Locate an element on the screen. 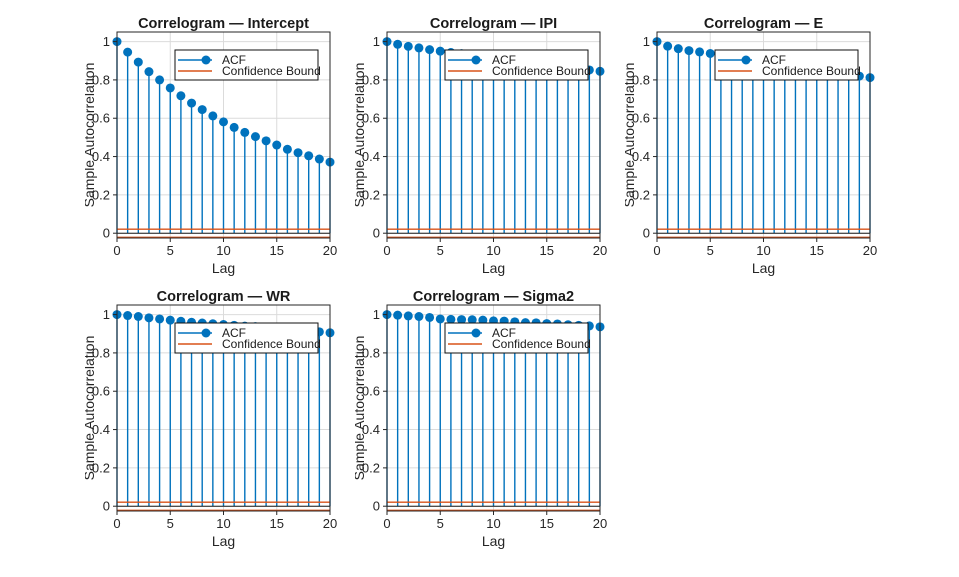 The image size is (959, 577). tick-marks is located at coordinates (492, 414).